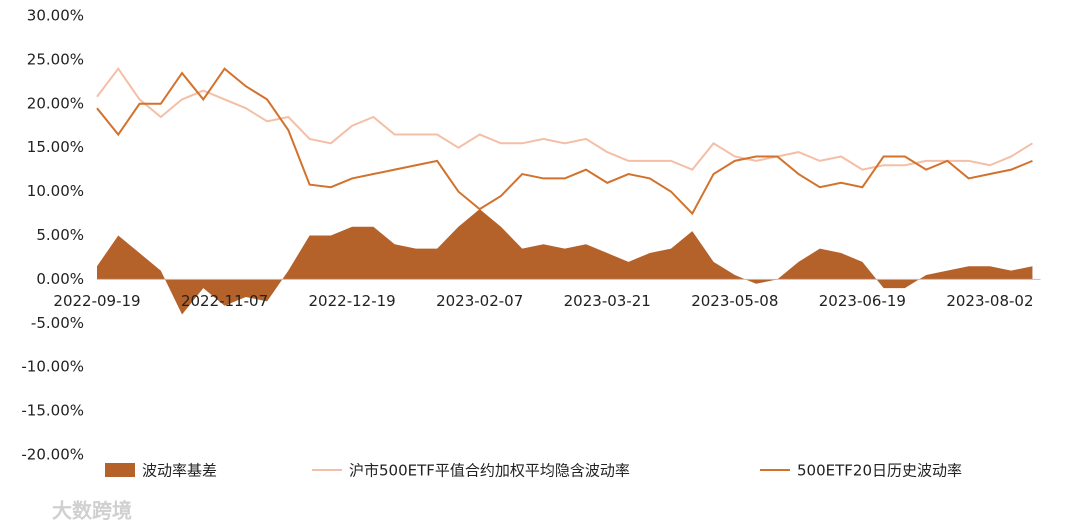 The image size is (1080, 532). I want to click on y-tick-label: 25.00%, so click(55, 59).